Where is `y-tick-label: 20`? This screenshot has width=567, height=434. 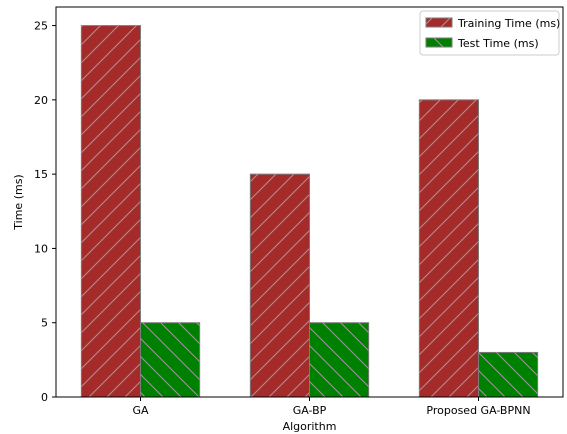 y-tick-label: 20 is located at coordinates (41, 100).